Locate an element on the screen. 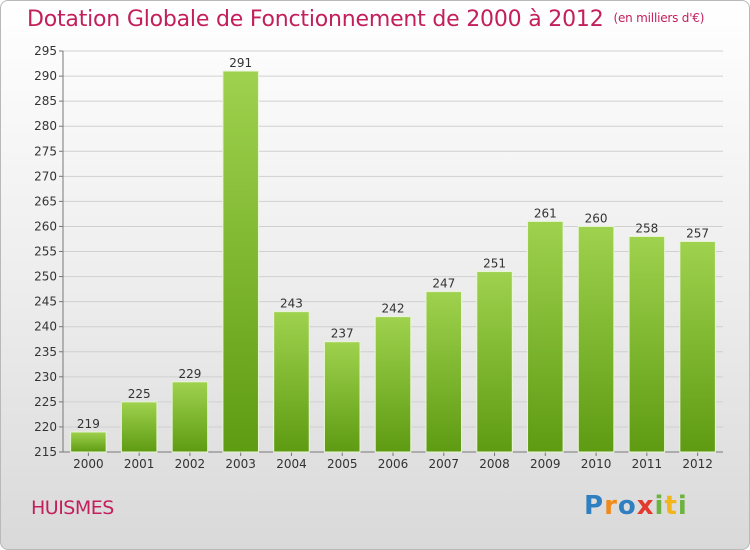 The height and width of the screenshot is (550, 750). y-tick-label: 235 is located at coordinates (45, 352).